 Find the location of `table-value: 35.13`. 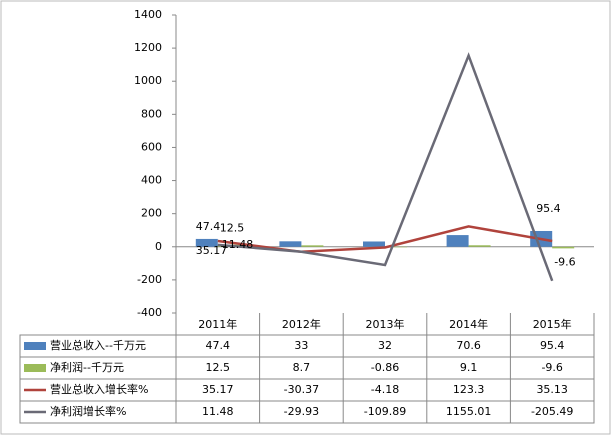

table-value: 35.13 is located at coordinates (552, 389).